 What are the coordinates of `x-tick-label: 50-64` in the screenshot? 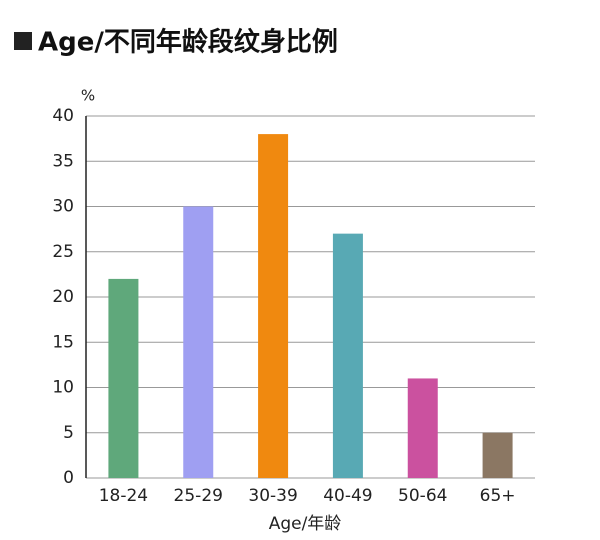 It's located at (422, 496).